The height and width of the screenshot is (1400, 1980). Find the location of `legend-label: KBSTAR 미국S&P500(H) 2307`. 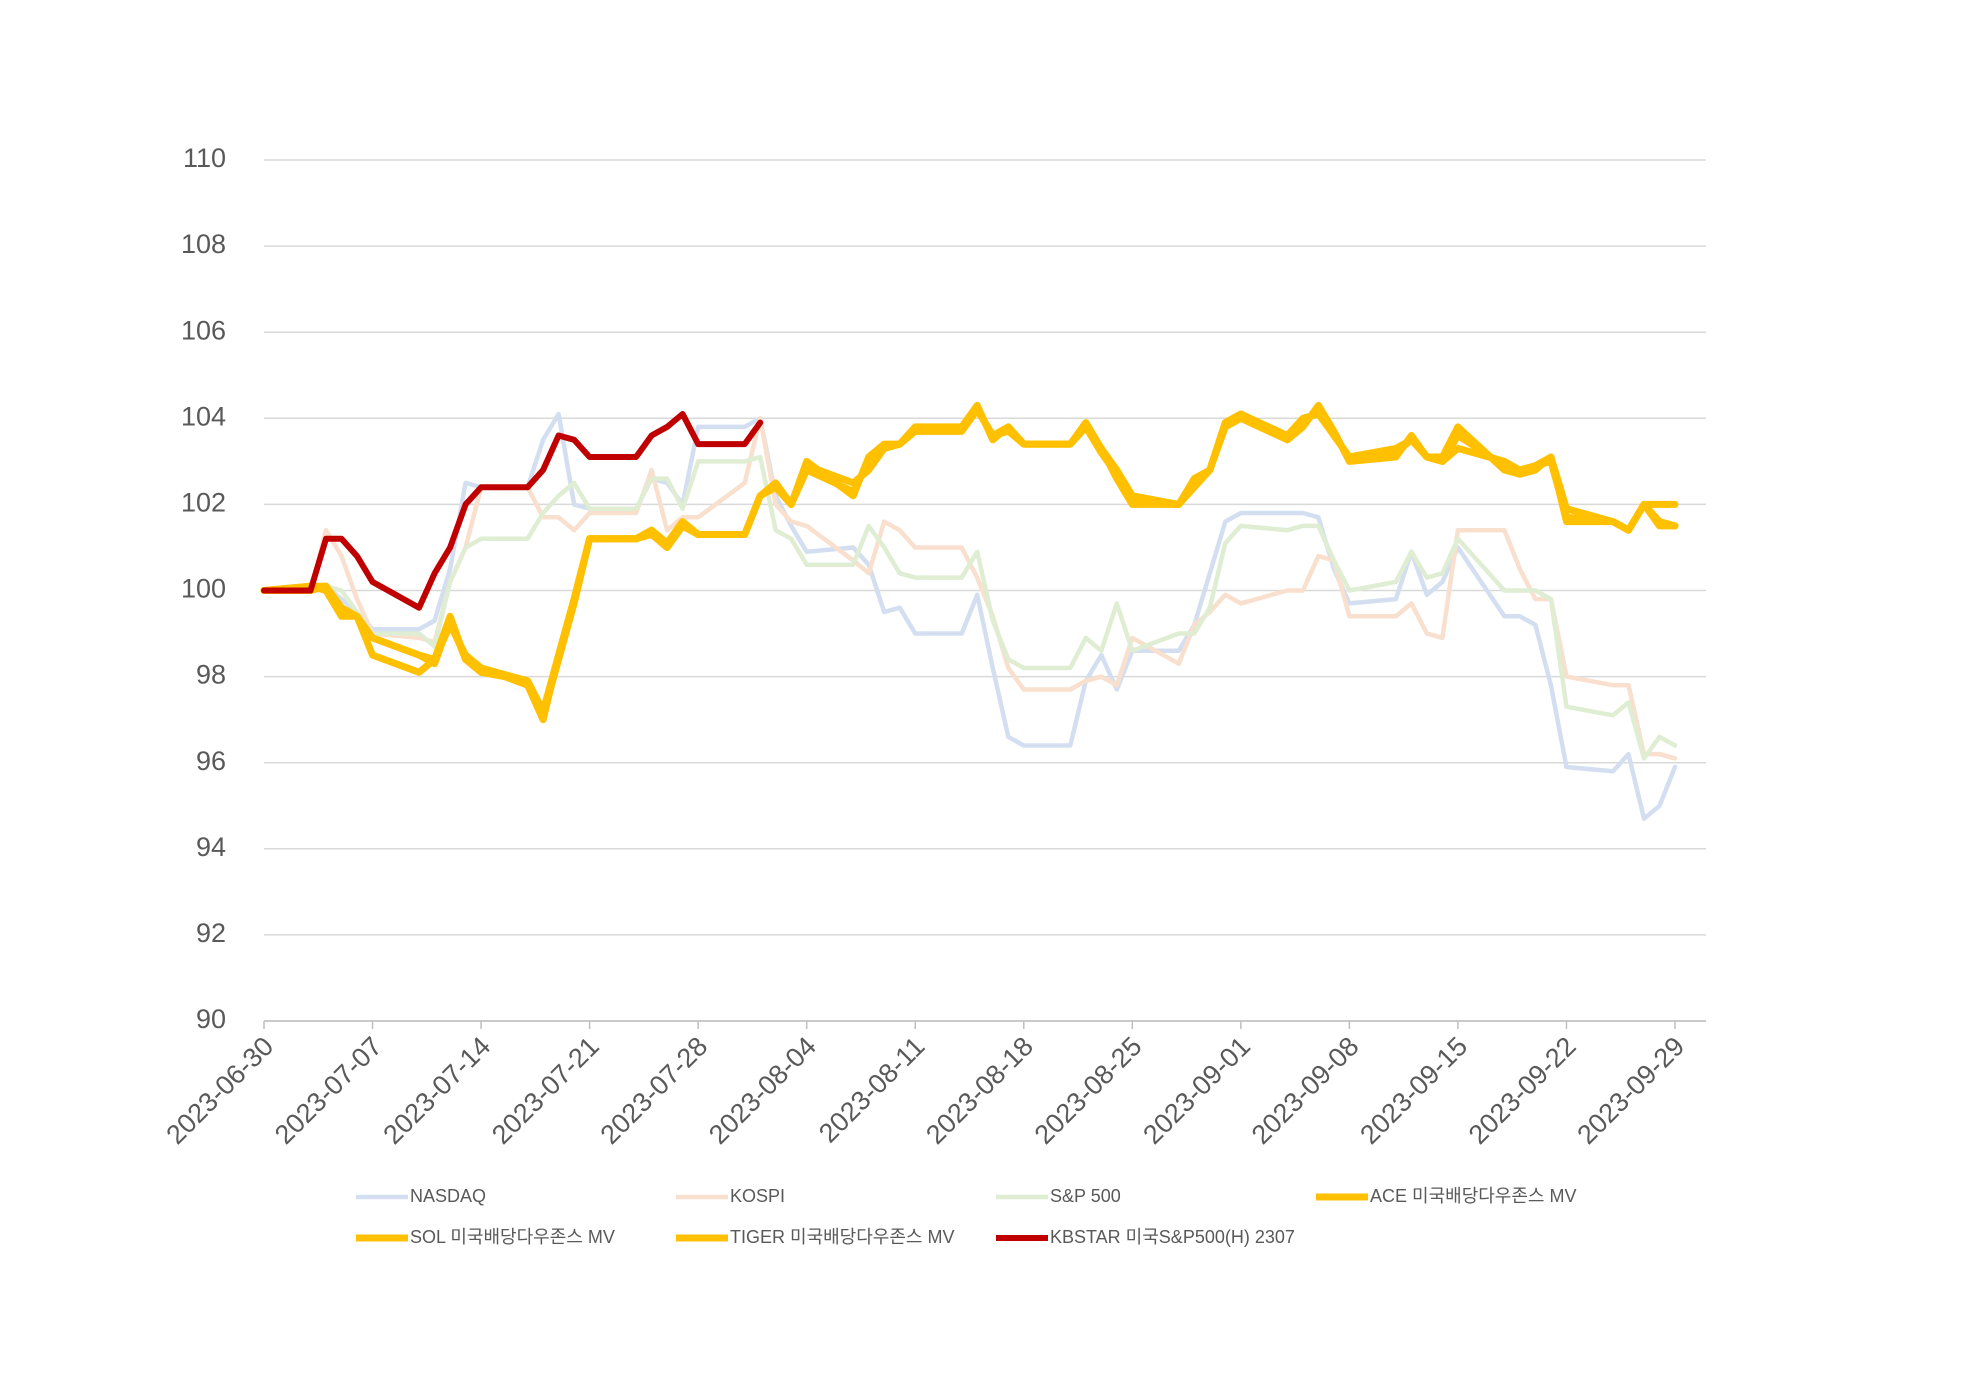

legend-label: KBSTAR 미국S&P500(H) 2307 is located at coordinates (1172, 1237).